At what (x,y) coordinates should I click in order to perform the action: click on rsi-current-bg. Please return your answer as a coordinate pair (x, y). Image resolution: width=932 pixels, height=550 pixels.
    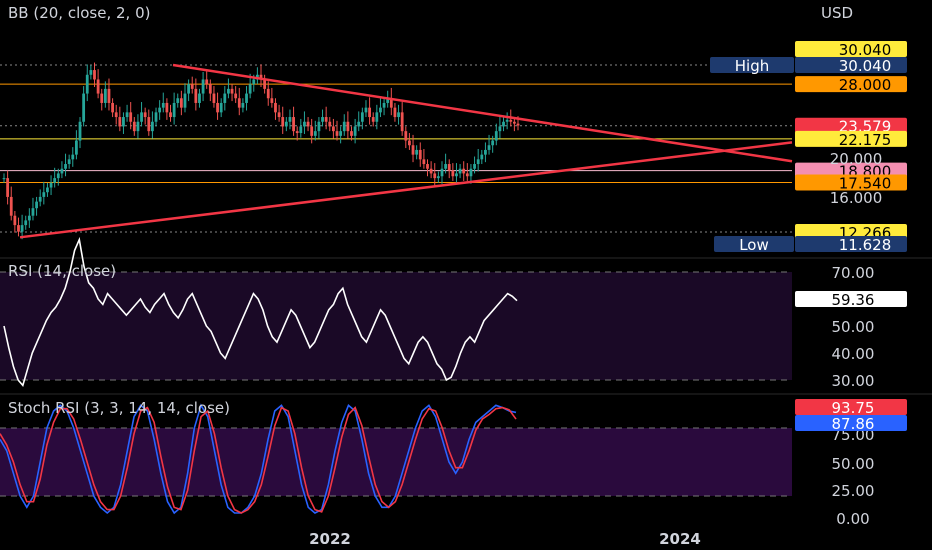
    Looking at the image, I should click on (851, 299).